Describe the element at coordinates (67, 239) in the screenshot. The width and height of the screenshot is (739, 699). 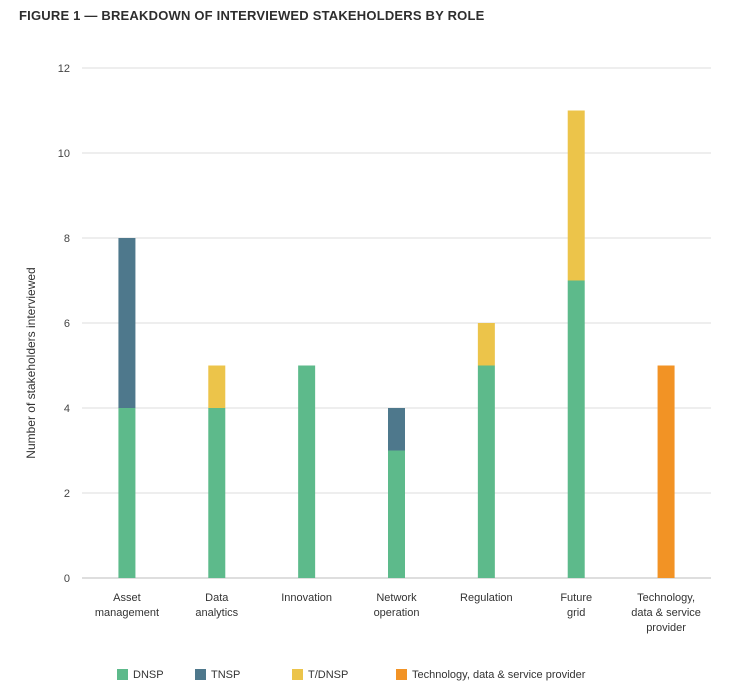
I see `y-tick-label-8: 8` at that location.